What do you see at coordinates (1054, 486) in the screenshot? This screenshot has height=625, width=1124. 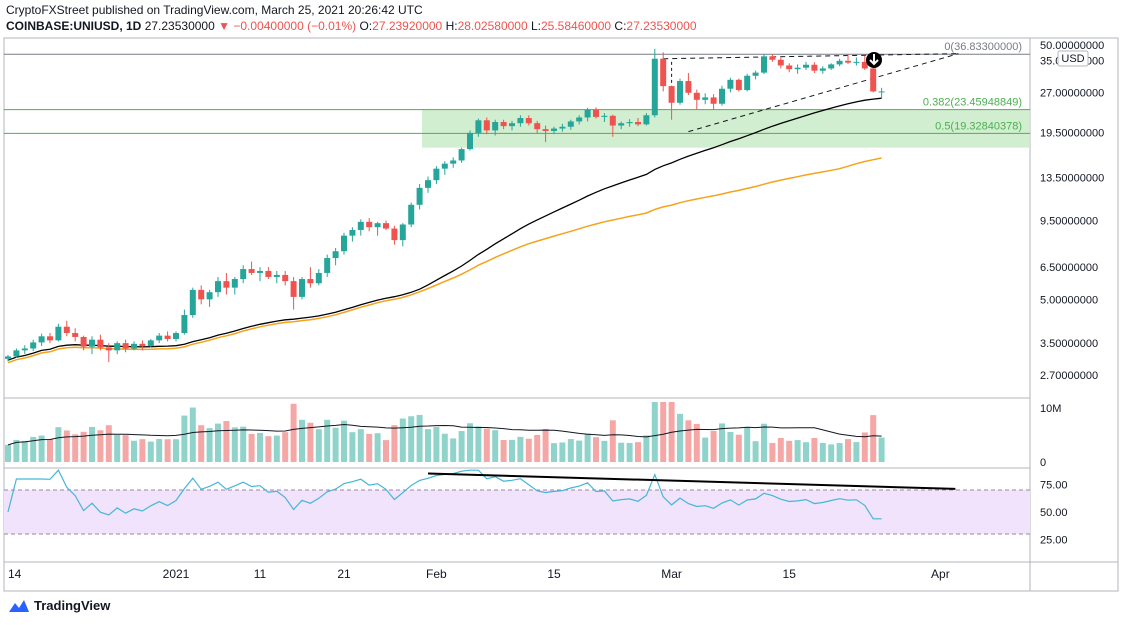 I see `rsi-axis-label: 75.00` at bounding box center [1054, 486].